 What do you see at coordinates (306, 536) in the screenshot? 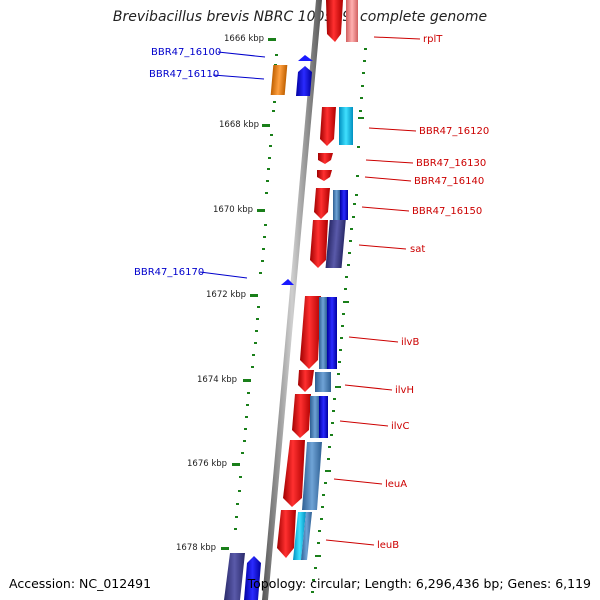
I see `gene-leub-steel` at bounding box center [306, 536].